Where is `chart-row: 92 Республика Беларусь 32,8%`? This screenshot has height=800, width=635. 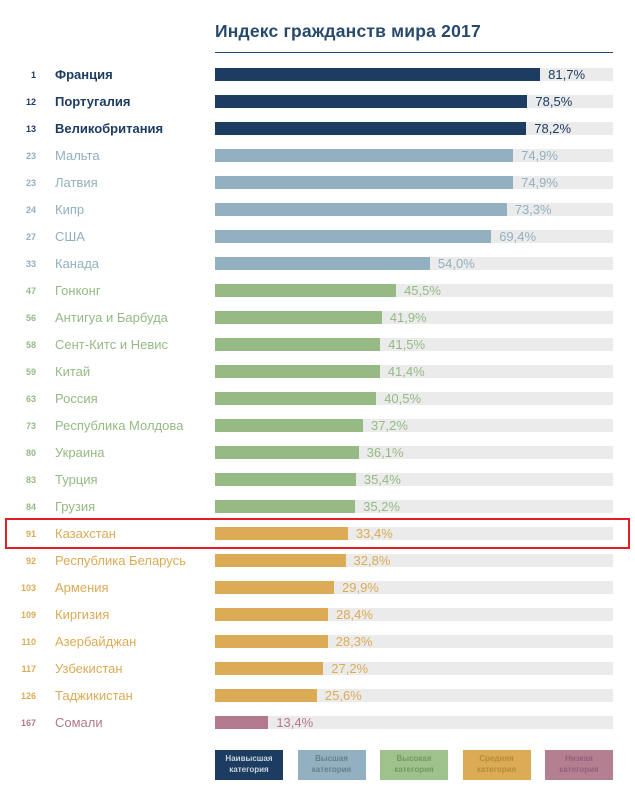 chart-row: 92 Республика Беларусь 32,8% is located at coordinates (317, 560).